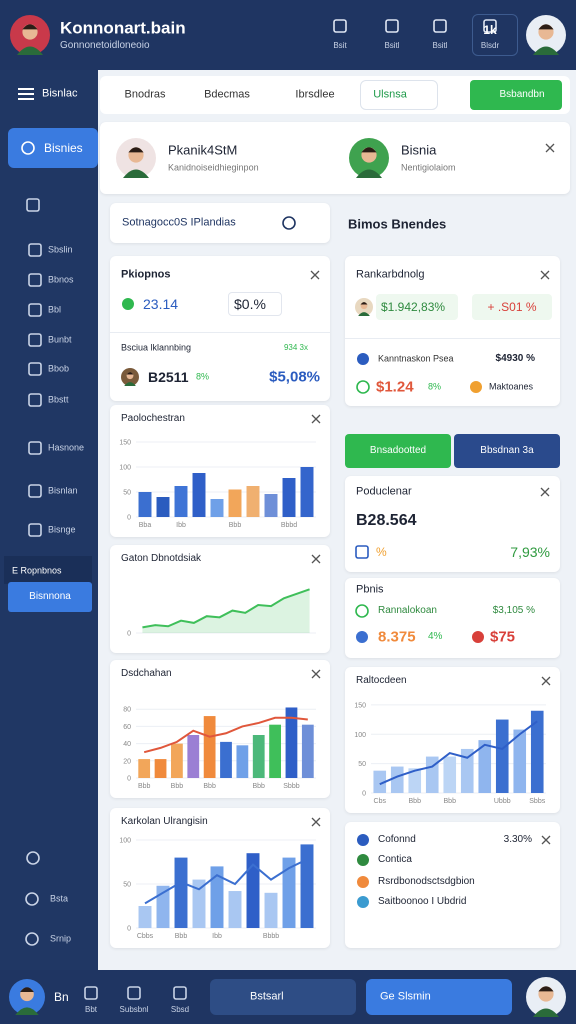  Describe the element at coordinates (452, 524) in the screenshot. I see `product-card` at that location.